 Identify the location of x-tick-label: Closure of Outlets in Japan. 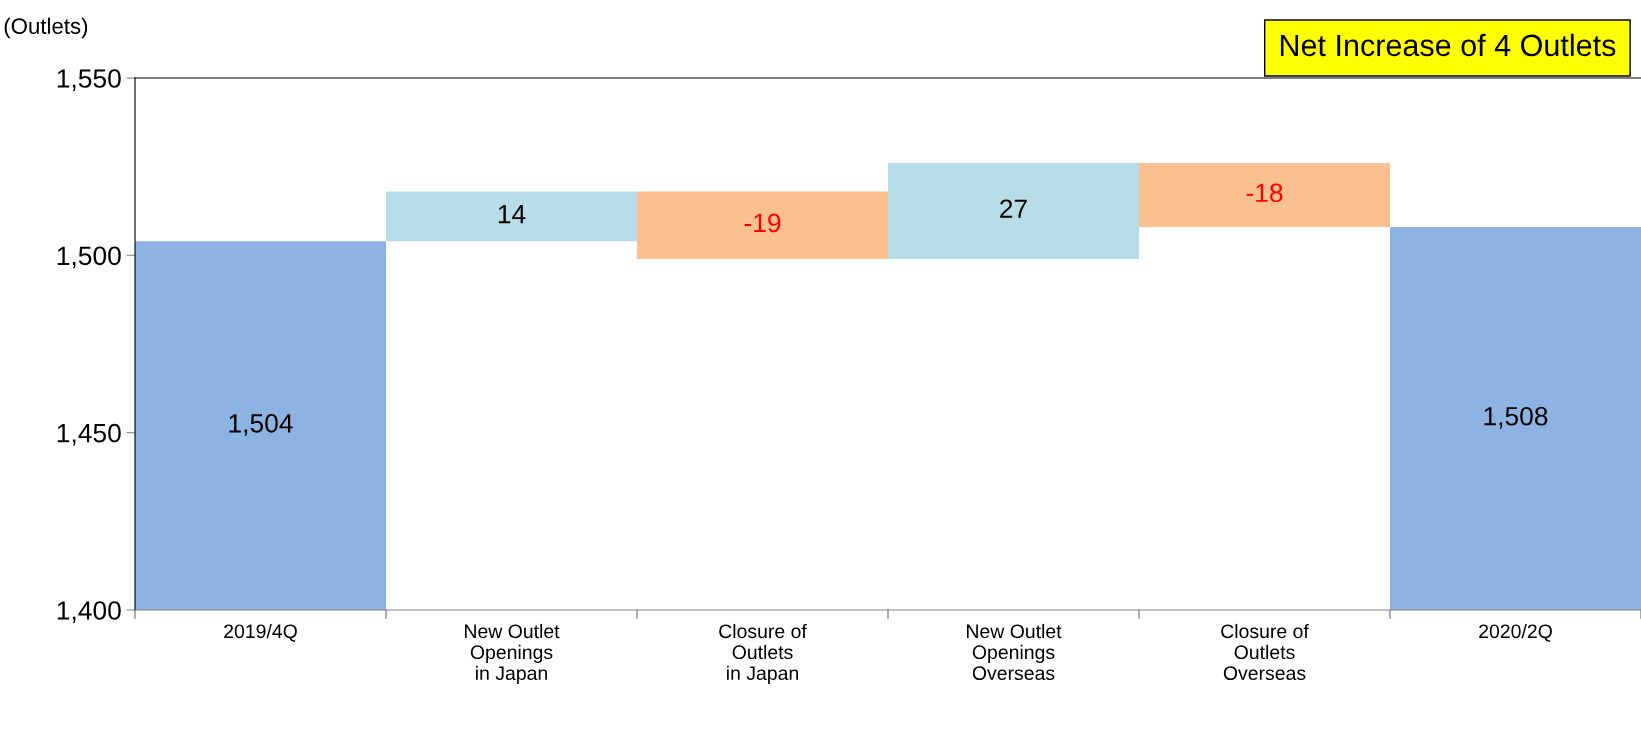
(763, 653).